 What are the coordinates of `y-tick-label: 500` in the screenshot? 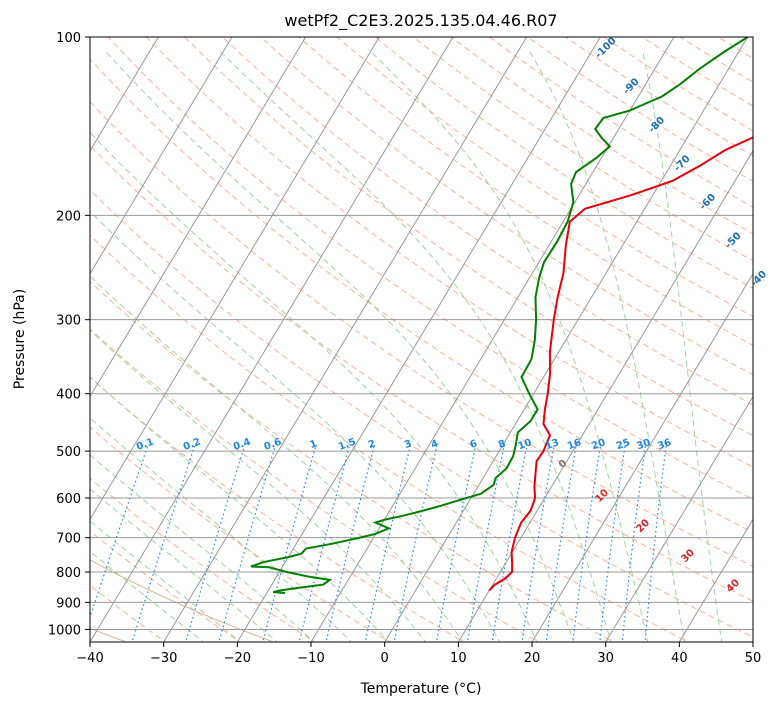 It's located at (68, 452).